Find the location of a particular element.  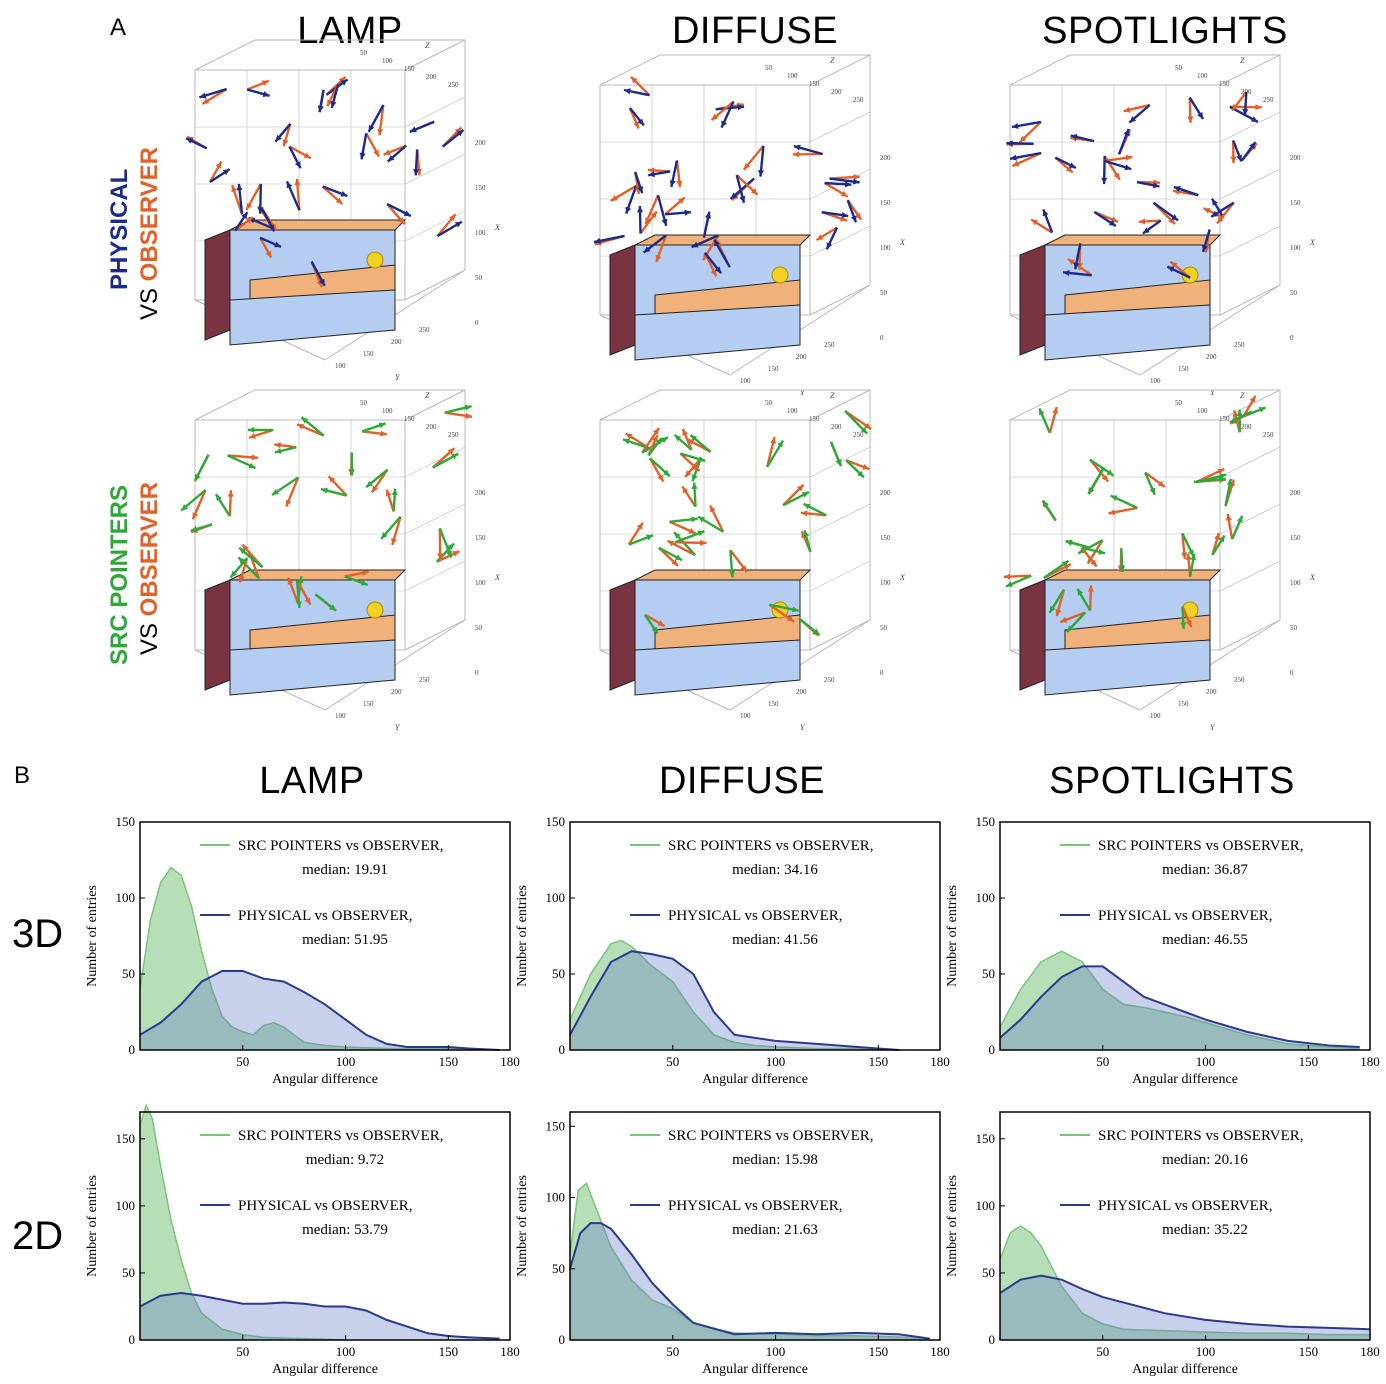

lamp-sphere is located at coordinates (375, 610).